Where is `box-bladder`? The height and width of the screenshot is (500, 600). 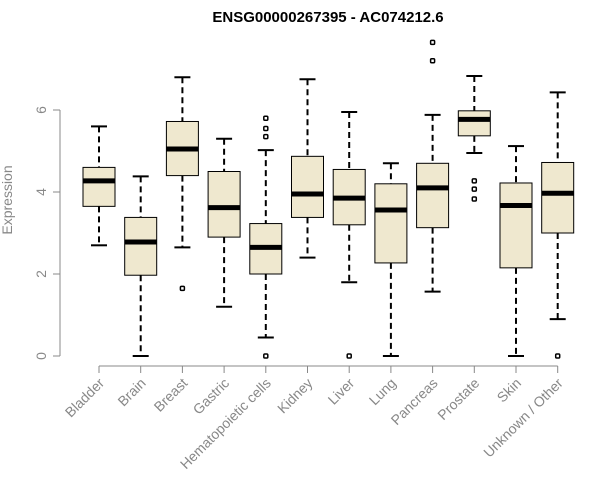
box-bladder is located at coordinates (99, 186).